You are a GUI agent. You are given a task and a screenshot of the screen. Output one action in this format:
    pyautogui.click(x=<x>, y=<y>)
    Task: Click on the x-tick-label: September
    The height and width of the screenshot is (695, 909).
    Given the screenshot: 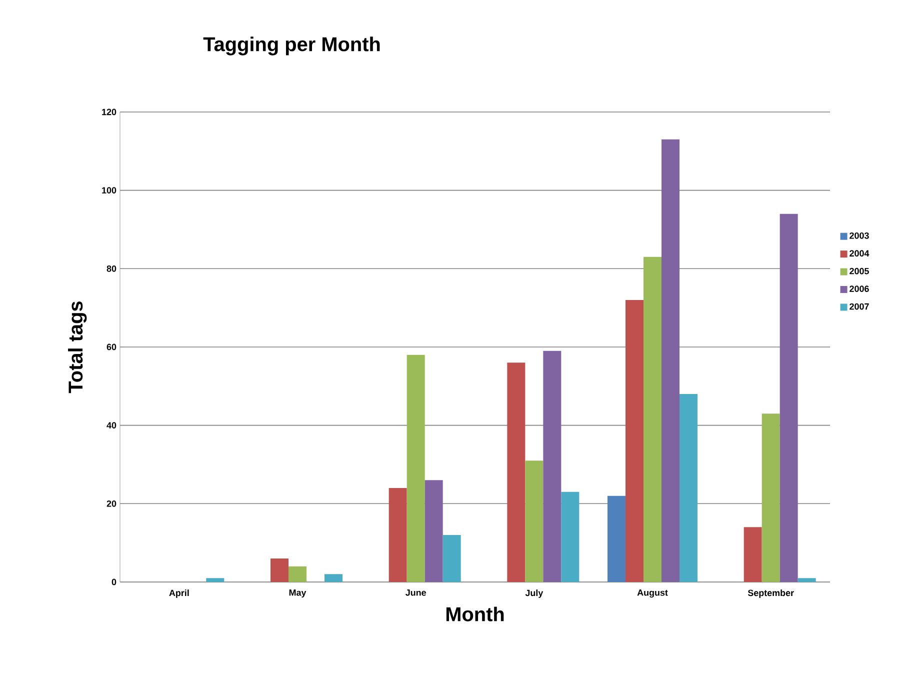 What is the action you would take?
    pyautogui.click(x=771, y=594)
    